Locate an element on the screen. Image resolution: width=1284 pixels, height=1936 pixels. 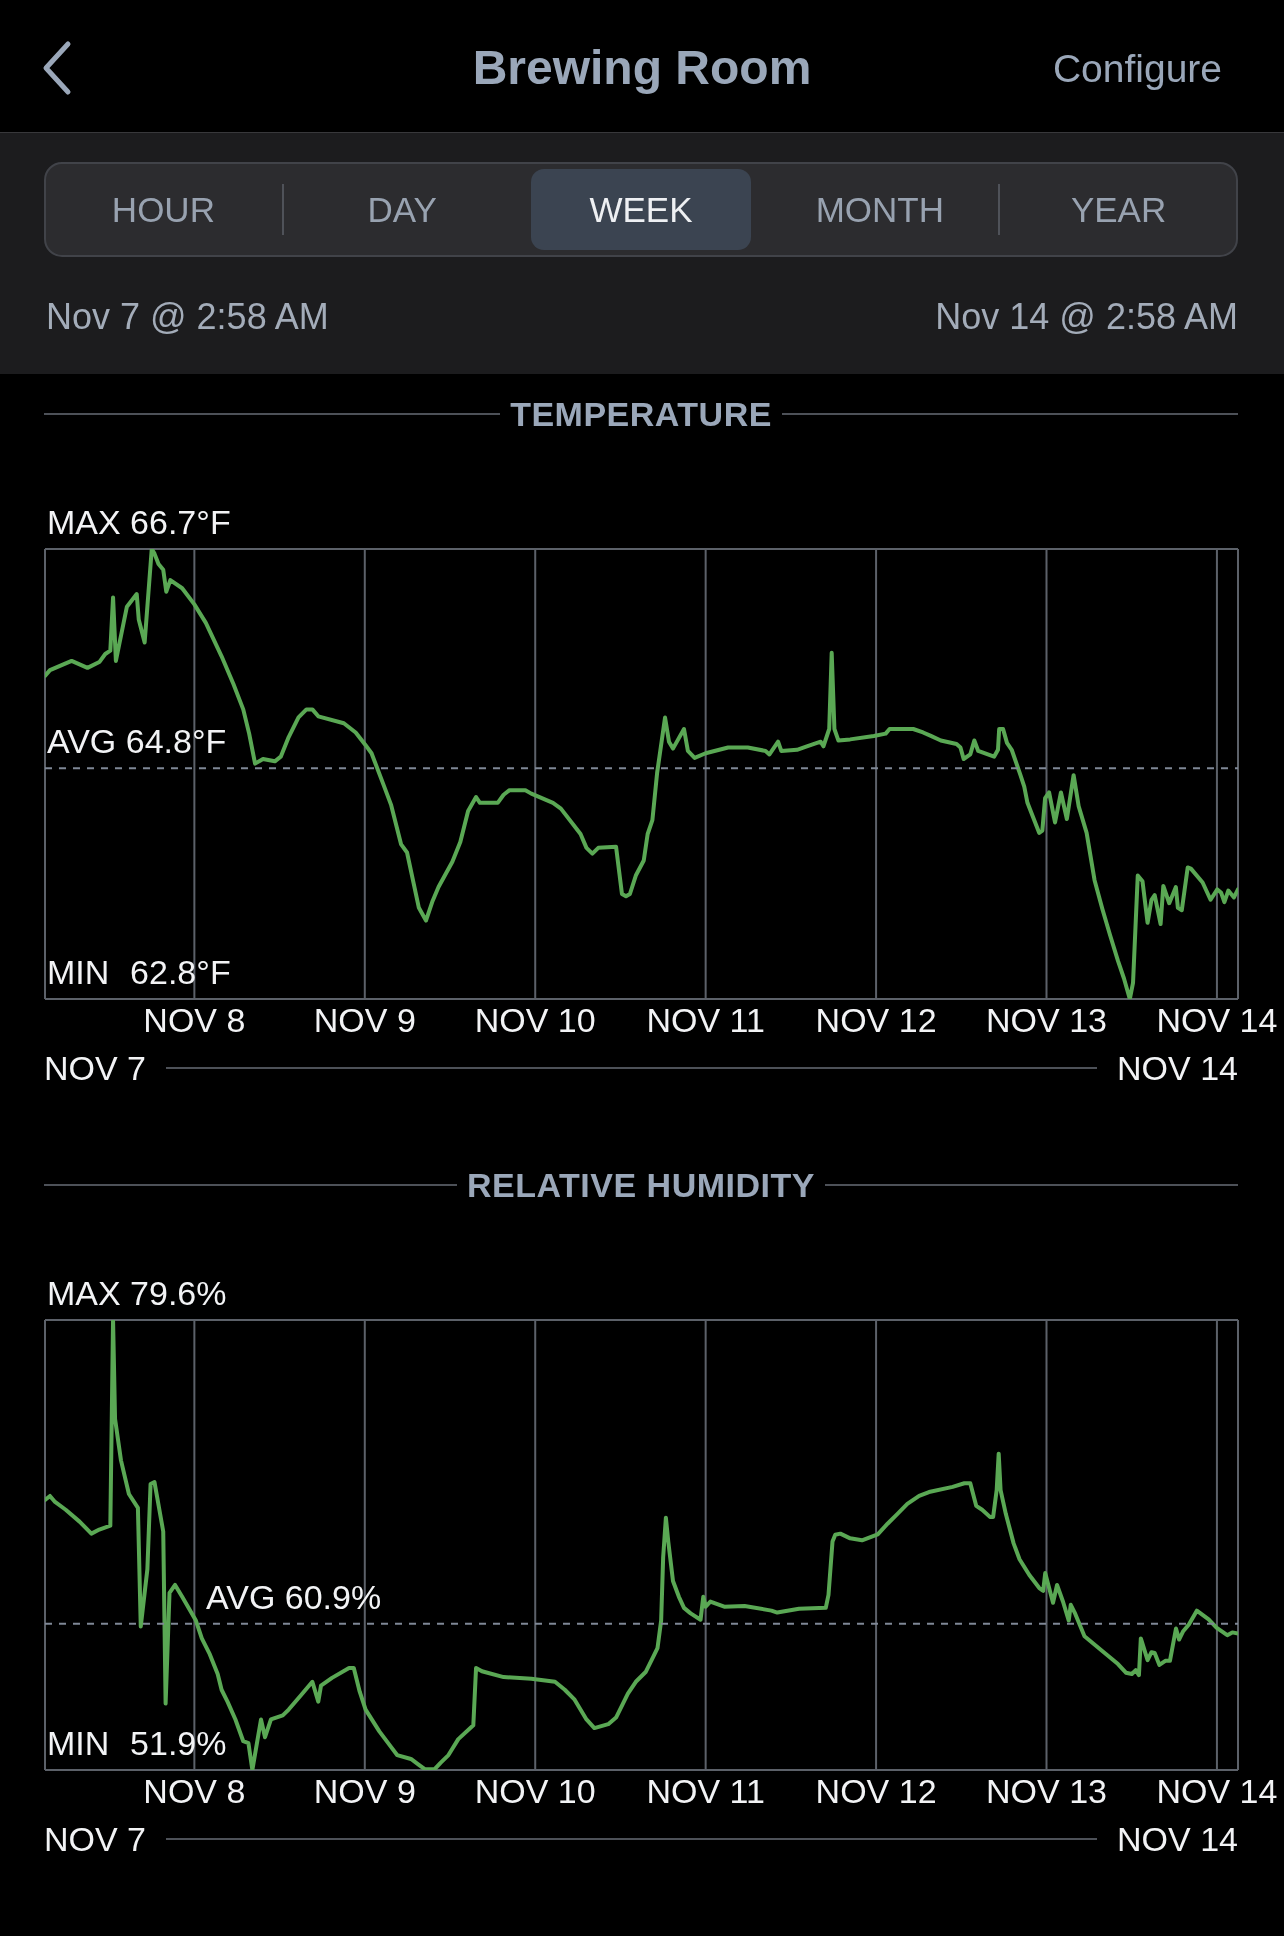
y-tick-label: 62.8°F is located at coordinates (180, 972).